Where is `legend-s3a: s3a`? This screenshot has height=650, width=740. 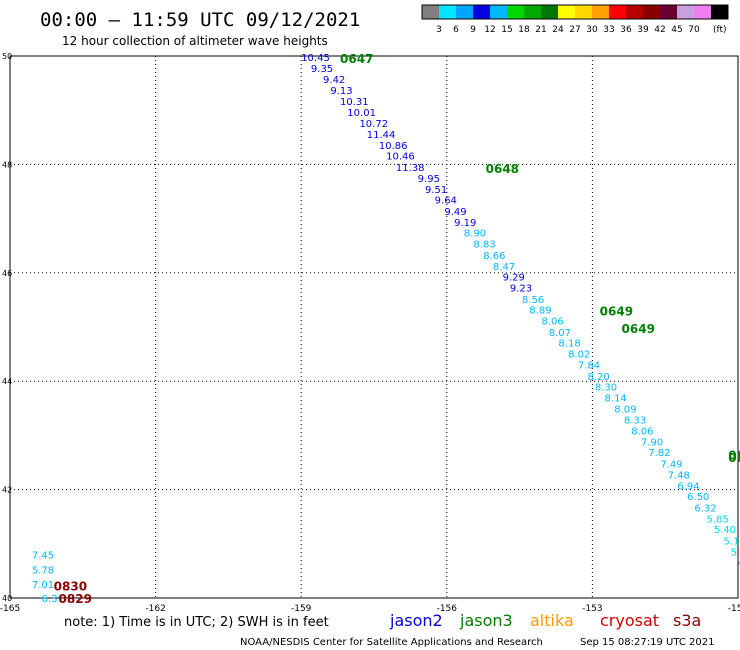
legend-s3a: s3a is located at coordinates (687, 620).